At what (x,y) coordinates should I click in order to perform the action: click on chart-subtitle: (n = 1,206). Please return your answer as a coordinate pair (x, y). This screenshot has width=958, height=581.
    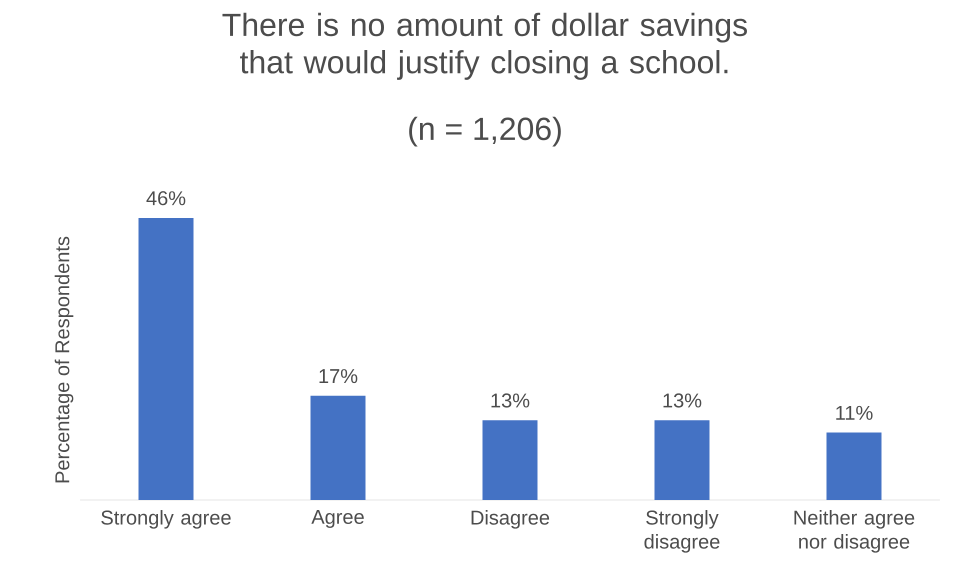
    Looking at the image, I should click on (485, 131).